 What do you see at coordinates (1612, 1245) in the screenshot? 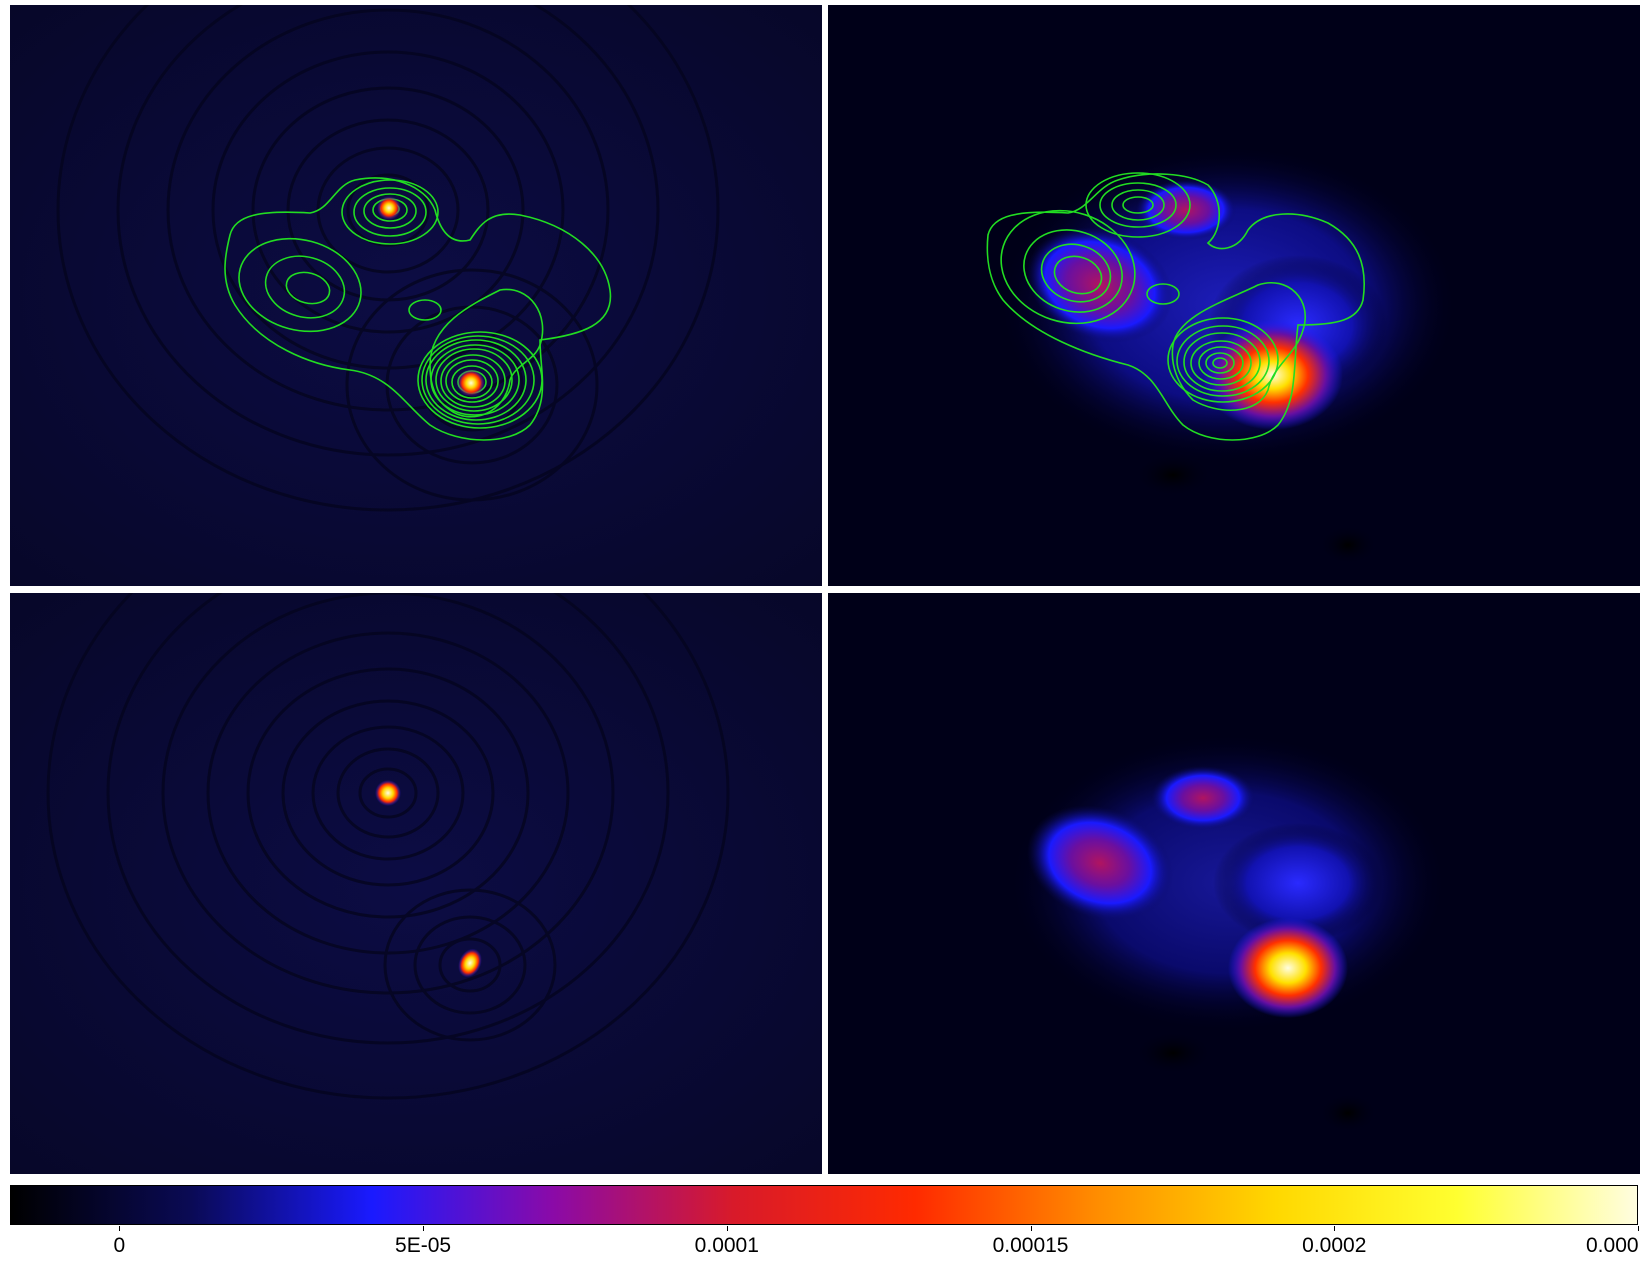
I see `colorbar-tick-label: 0.000` at bounding box center [1612, 1245].